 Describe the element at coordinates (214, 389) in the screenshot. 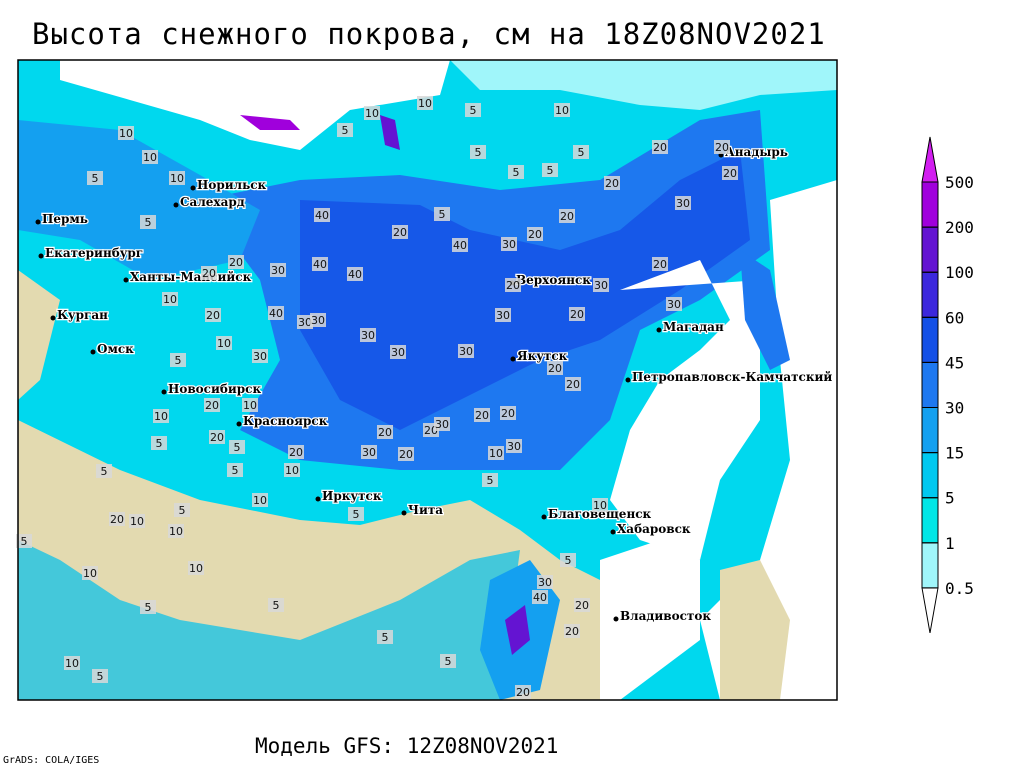

I see `city-label: Новосибирск` at that location.